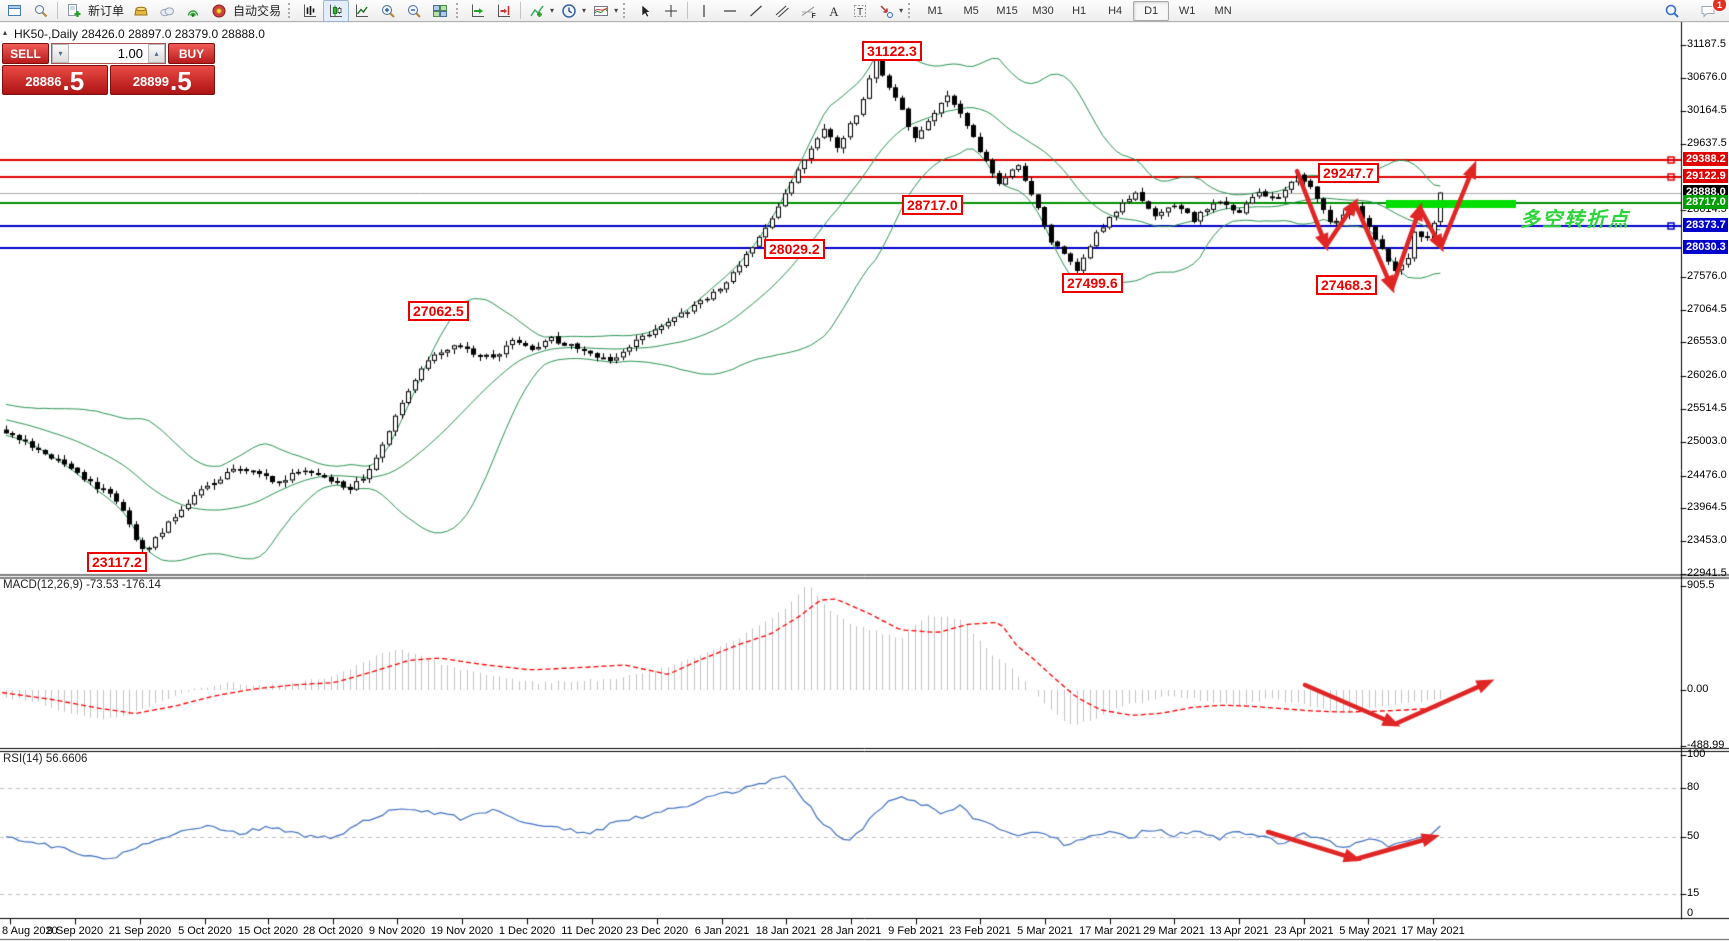 The height and width of the screenshot is (941, 1729). Describe the element at coordinates (55, 80) in the screenshot. I see `sell-price: 28886.5` at that location.